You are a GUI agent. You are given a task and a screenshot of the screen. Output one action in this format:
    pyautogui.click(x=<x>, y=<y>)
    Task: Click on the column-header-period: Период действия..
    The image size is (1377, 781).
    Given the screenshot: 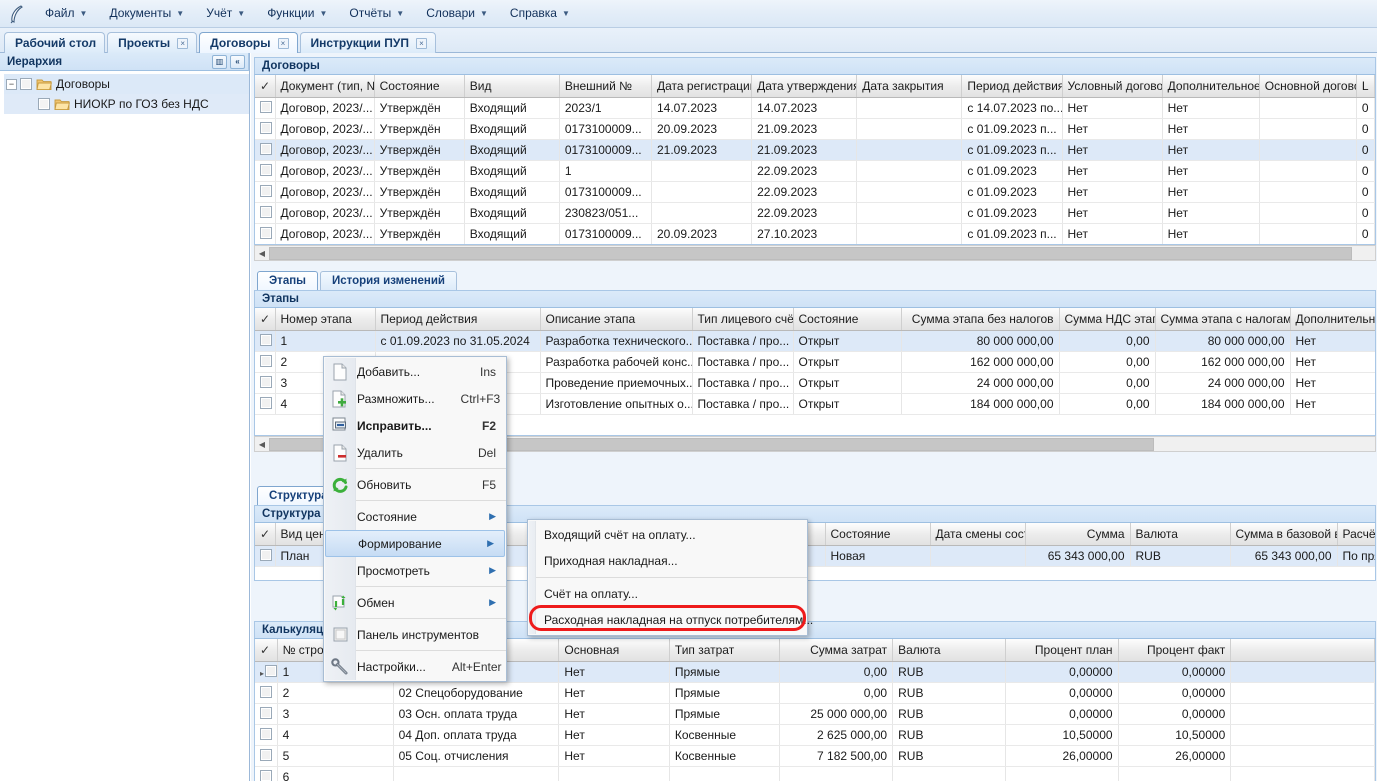 What is the action you would take?
    pyautogui.click(x=1012, y=86)
    